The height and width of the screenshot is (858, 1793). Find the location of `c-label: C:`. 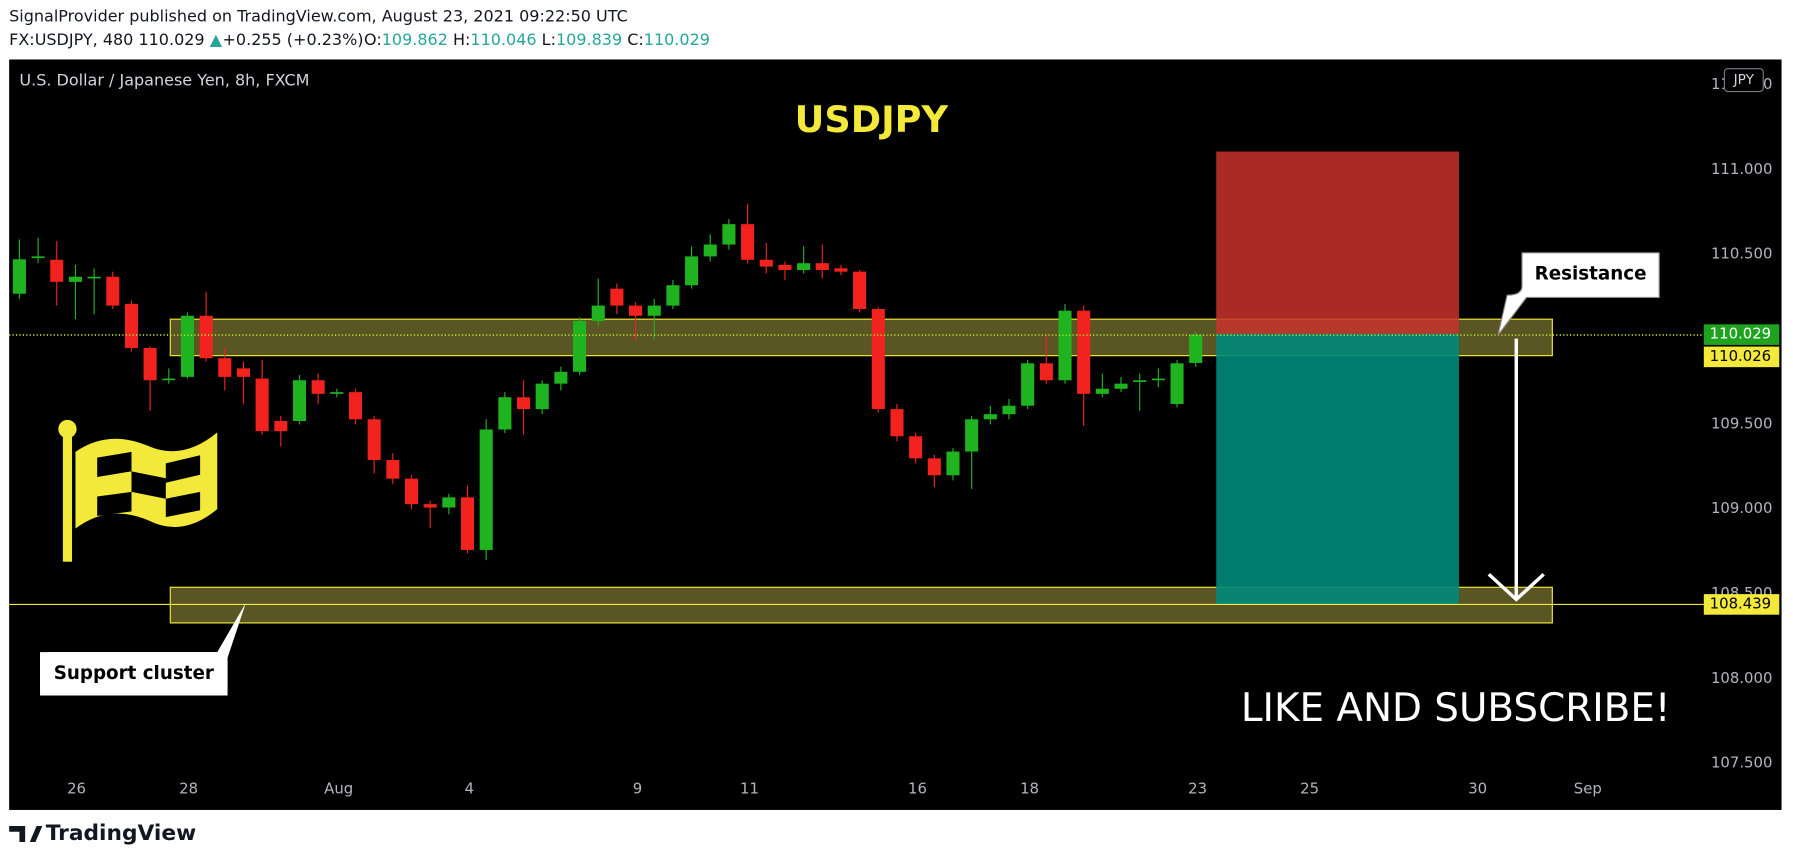

c-label: C: is located at coordinates (635, 39).